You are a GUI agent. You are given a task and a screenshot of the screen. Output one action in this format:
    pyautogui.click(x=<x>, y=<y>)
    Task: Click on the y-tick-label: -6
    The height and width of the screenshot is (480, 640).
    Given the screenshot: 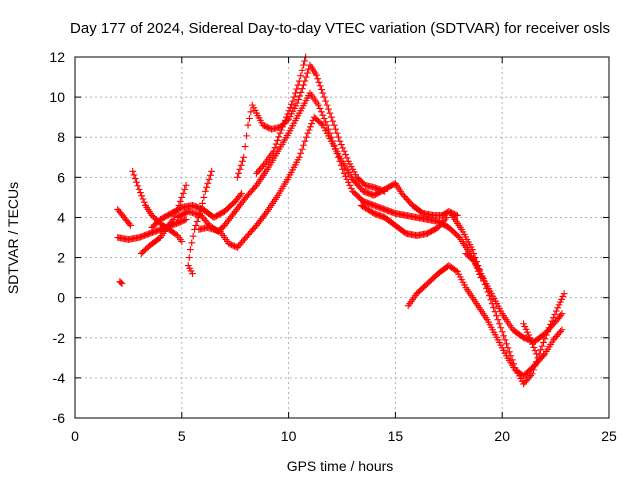 What is the action you would take?
    pyautogui.click(x=59, y=418)
    